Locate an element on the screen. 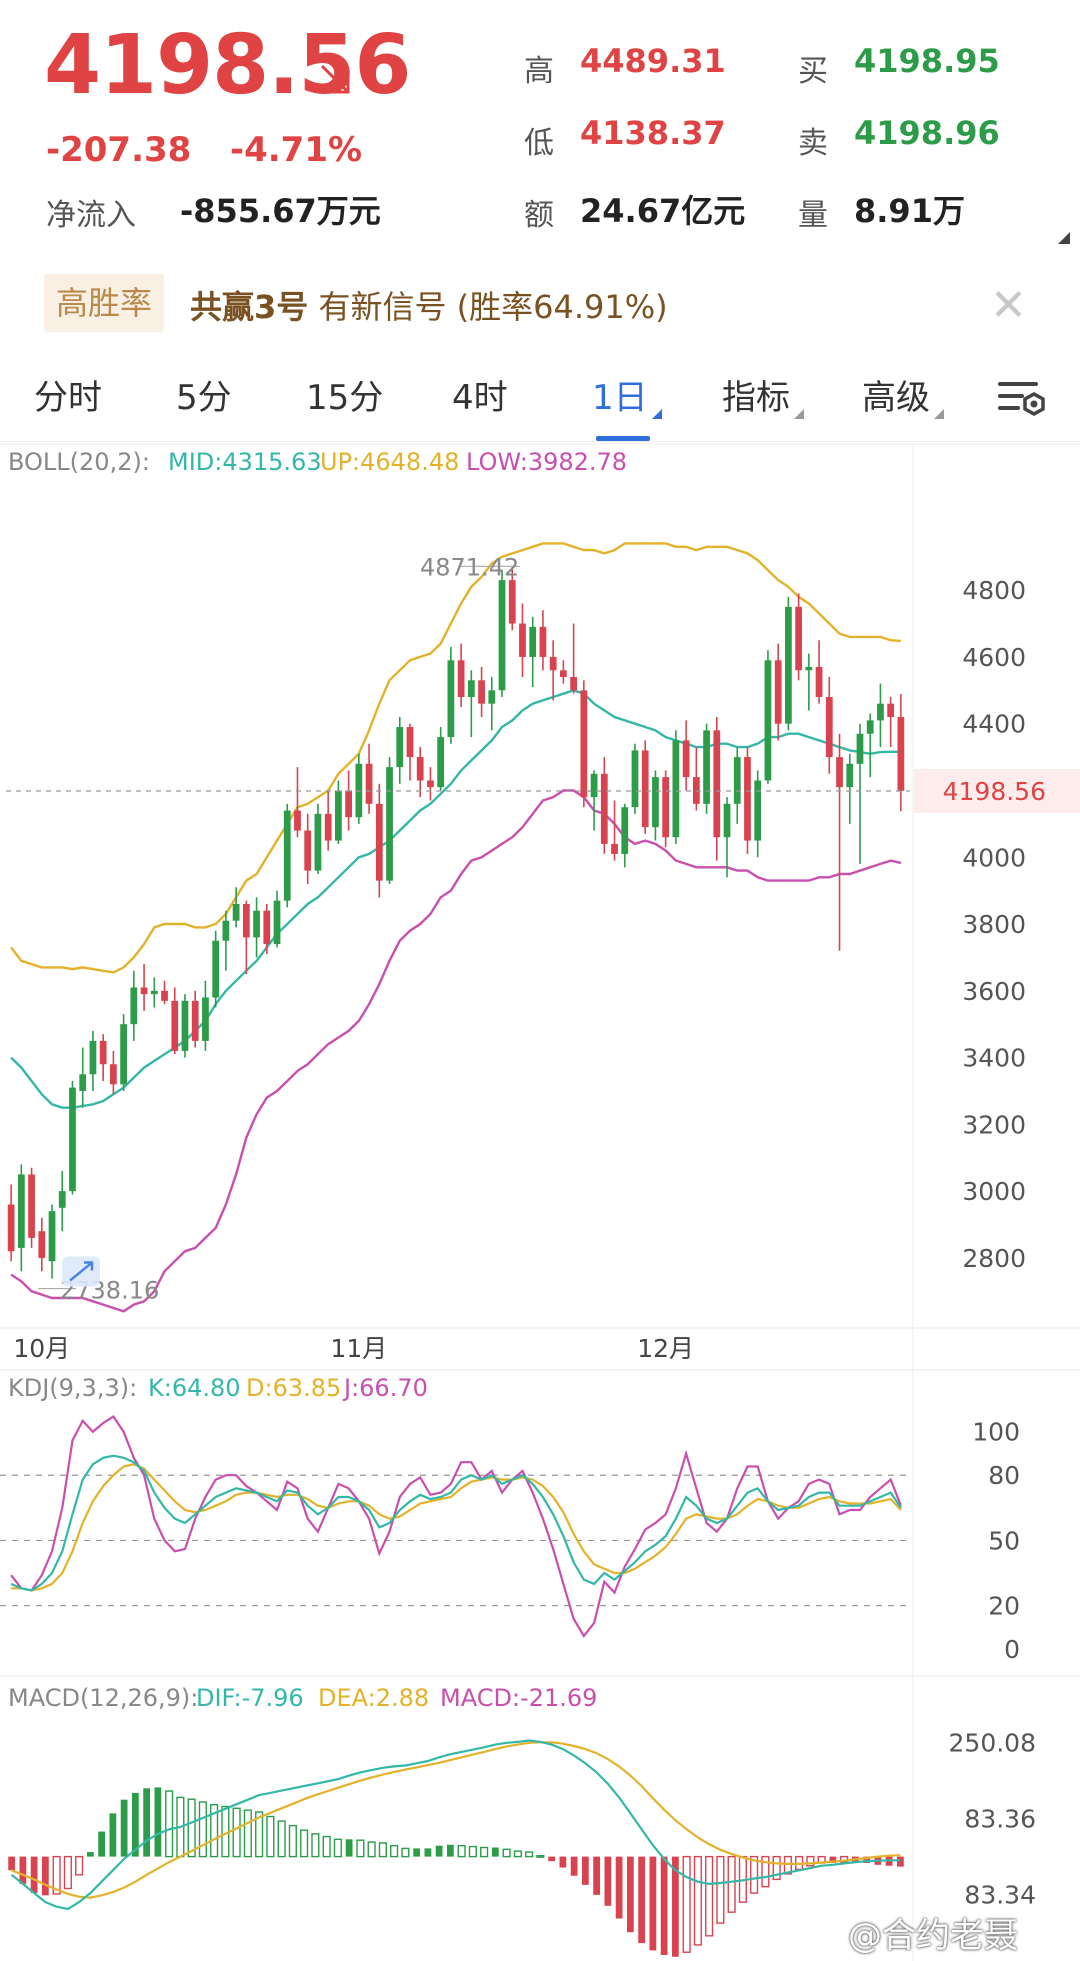 The height and width of the screenshot is (1961, 1080). chart-settings-icon is located at coordinates (1022, 400).